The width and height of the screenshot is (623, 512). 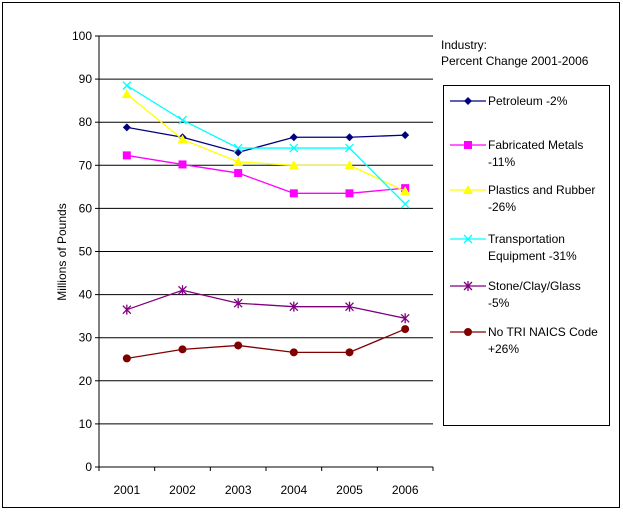 What do you see at coordinates (238, 490) in the screenshot?
I see `x-tick-label: 2003` at bounding box center [238, 490].